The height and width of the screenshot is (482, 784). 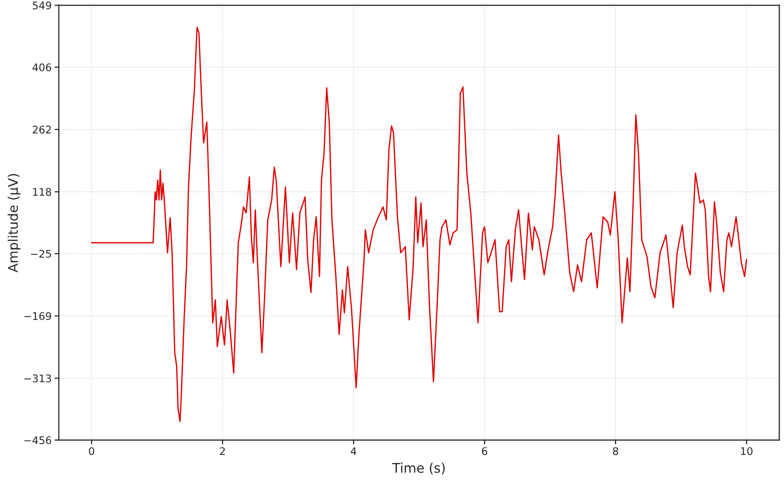 I want to click on y-tick-label: −169, so click(x=38, y=316).